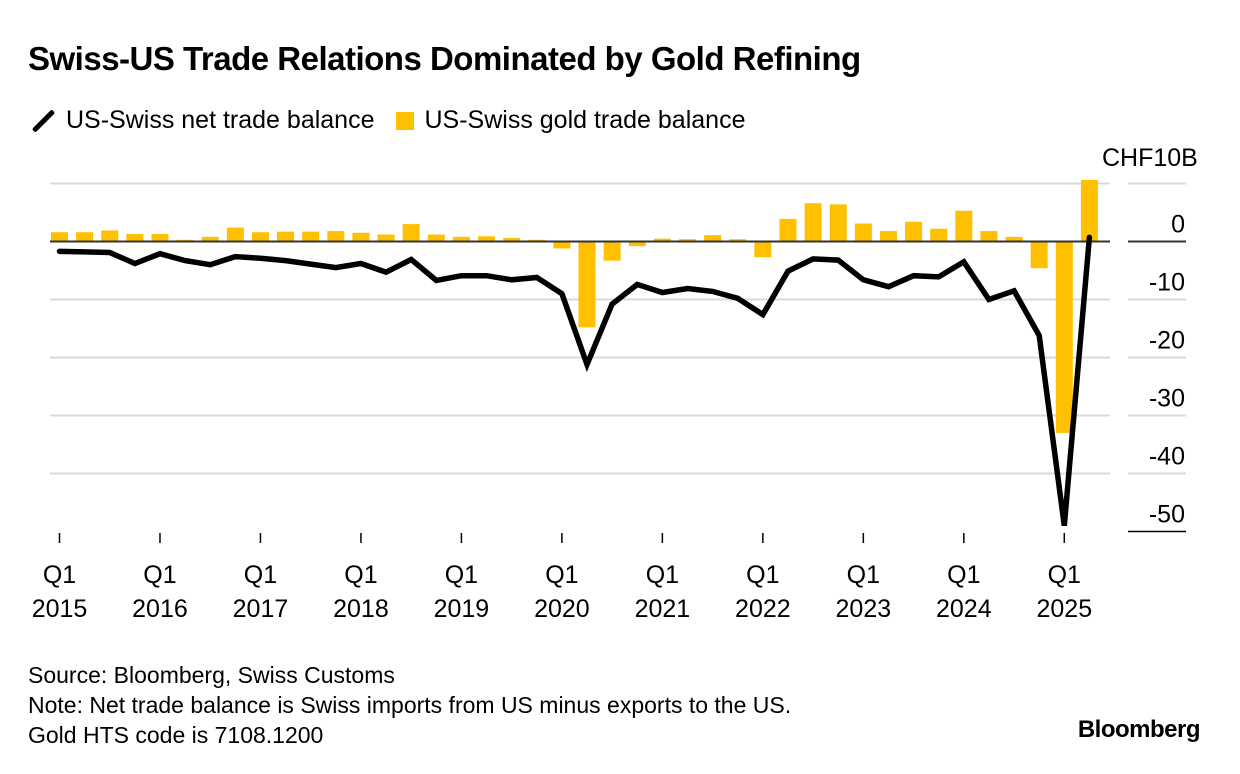 The image size is (1240, 774). What do you see at coordinates (60, 609) in the screenshot?
I see `x-tick-year: 2015` at bounding box center [60, 609].